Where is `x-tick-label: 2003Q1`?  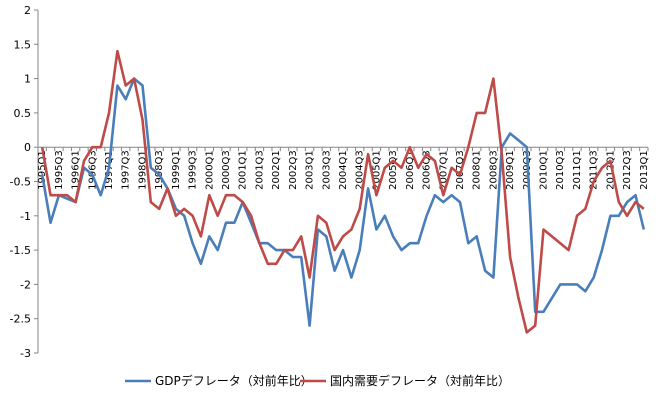
x-tick-label: 2003Q1 is located at coordinates (310, 170).